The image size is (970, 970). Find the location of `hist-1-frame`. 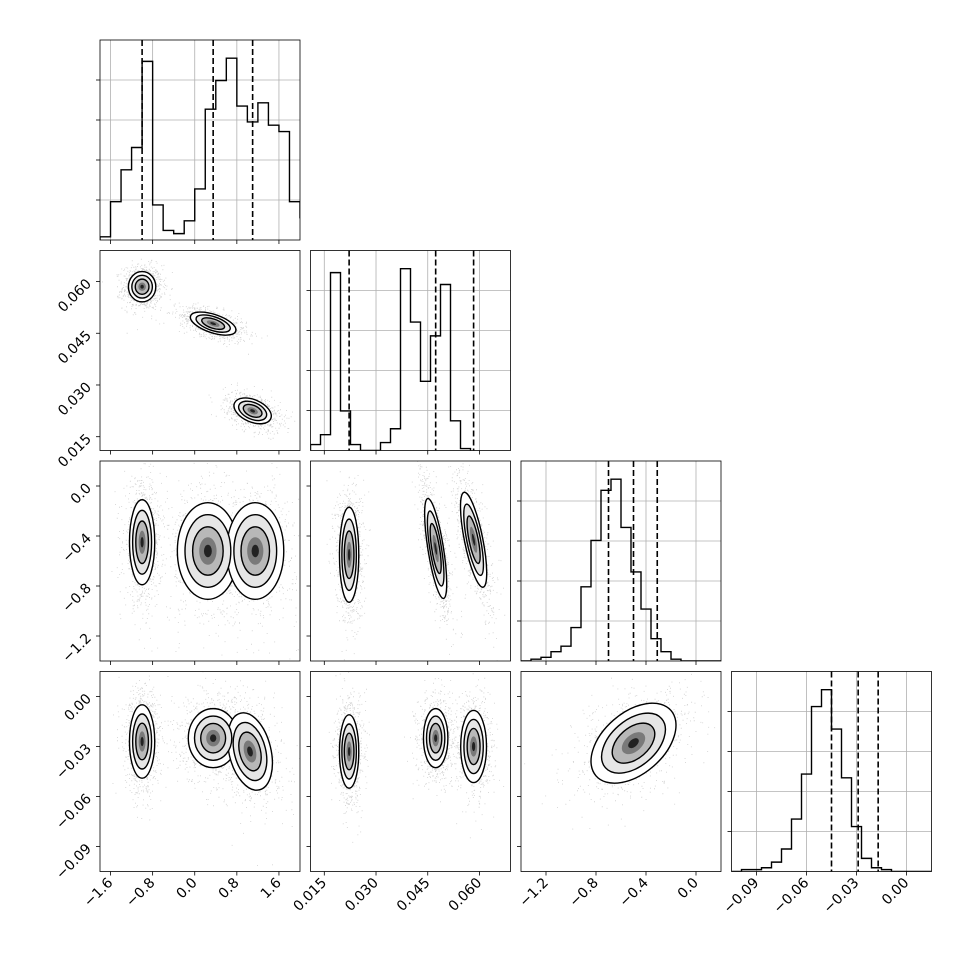

hist-1-frame is located at coordinates (410, 350).